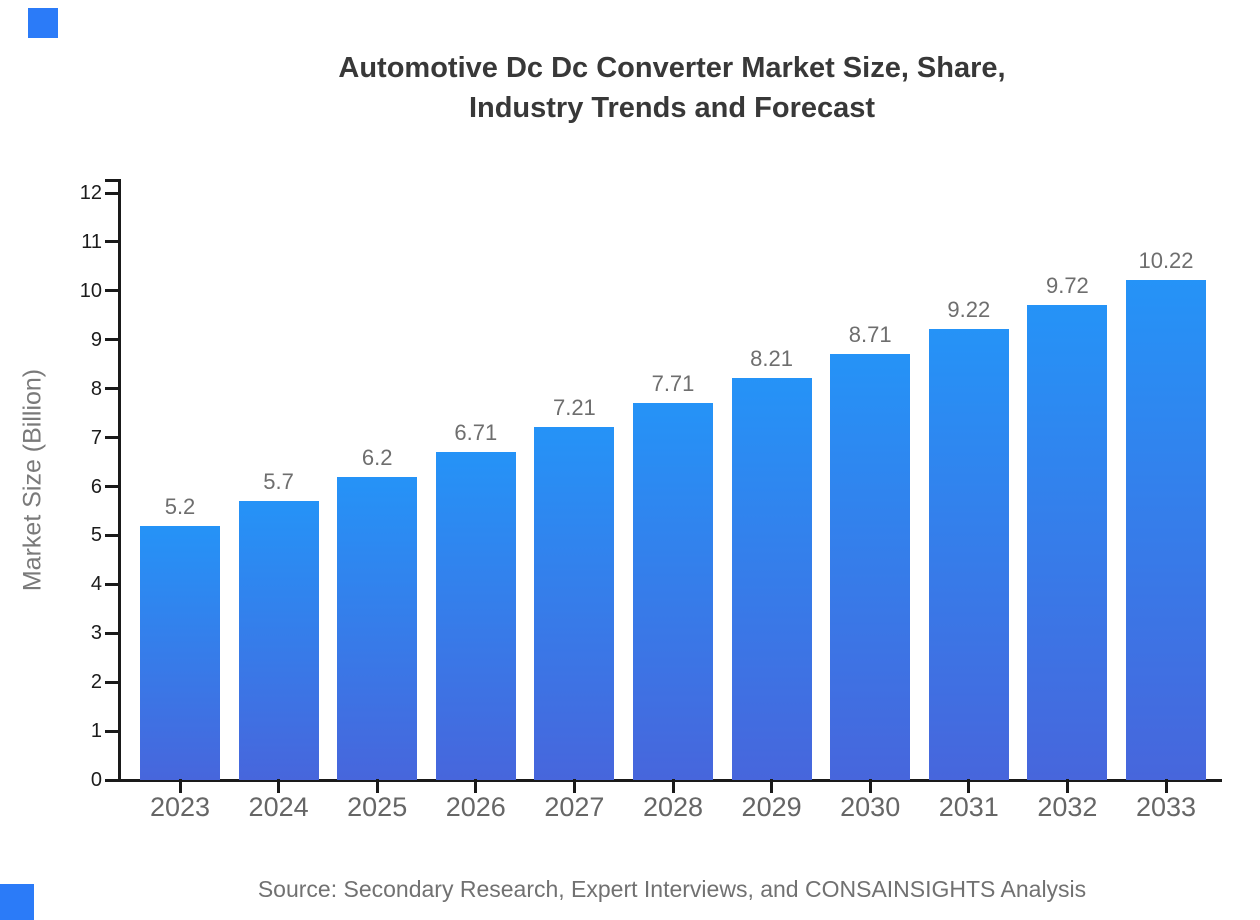  I want to click on y-tick-label: 12, so click(90, 193).